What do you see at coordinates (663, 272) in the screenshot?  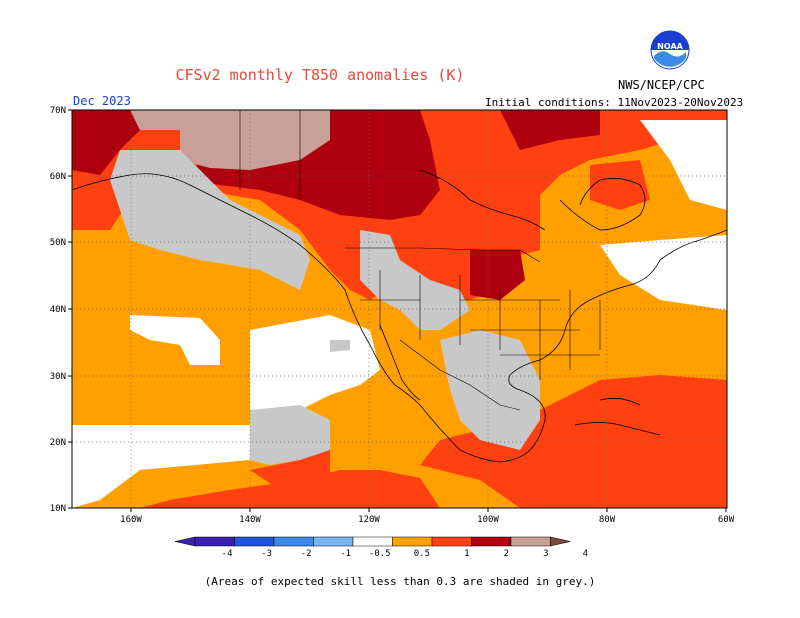 I see `field-white-northeast` at bounding box center [663, 272].